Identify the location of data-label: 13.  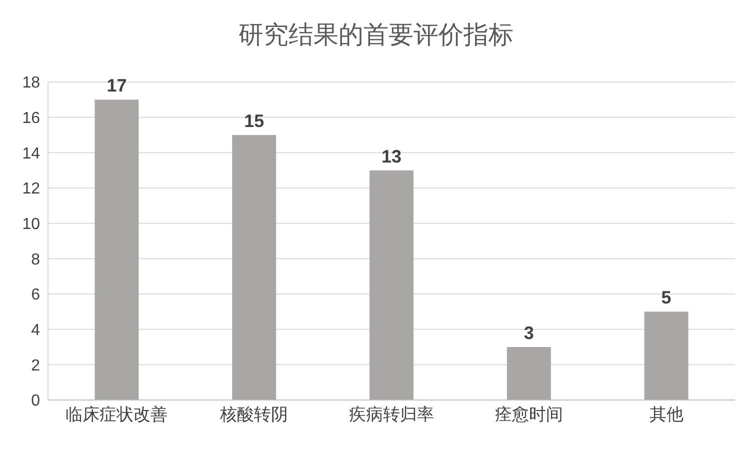
(392, 156).